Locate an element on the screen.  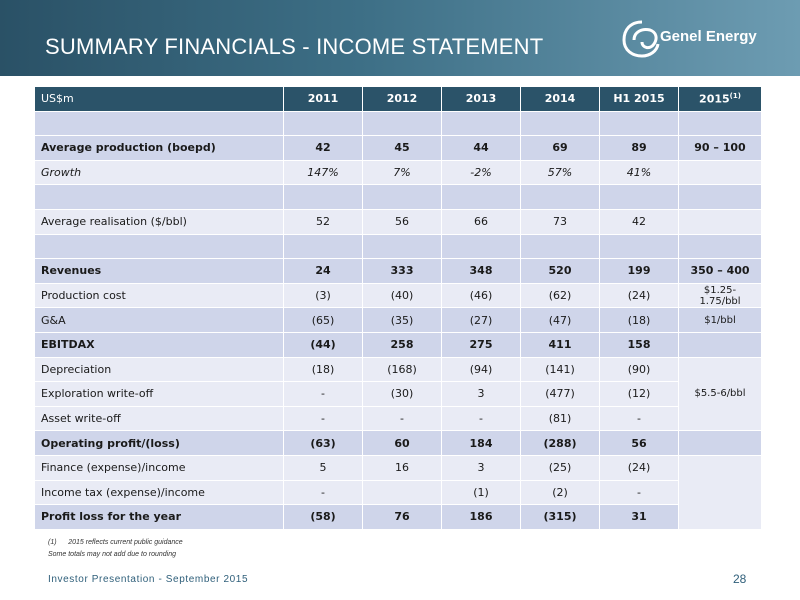
table-cell: 158 is located at coordinates (639, 344).